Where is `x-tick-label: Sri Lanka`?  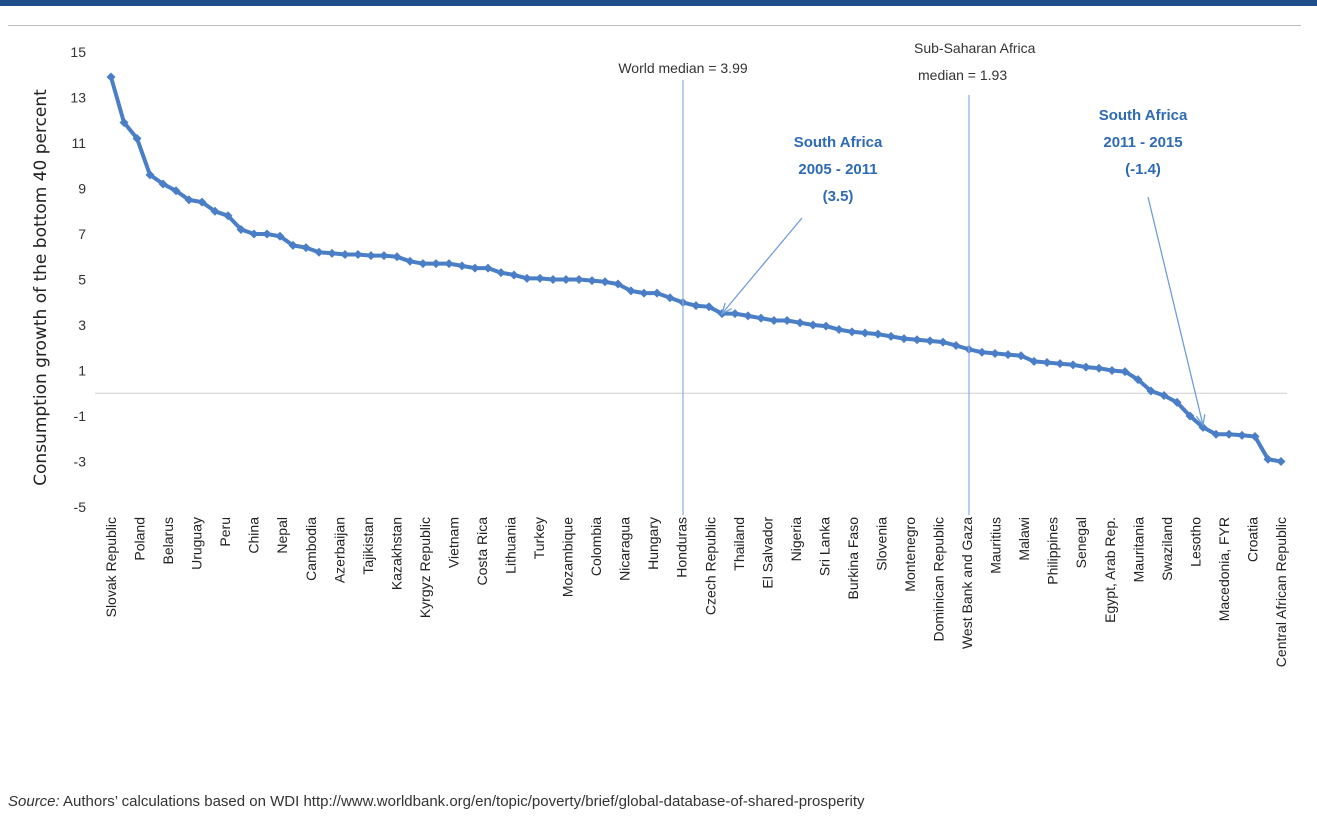 x-tick-label: Sri Lanka is located at coordinates (824, 546).